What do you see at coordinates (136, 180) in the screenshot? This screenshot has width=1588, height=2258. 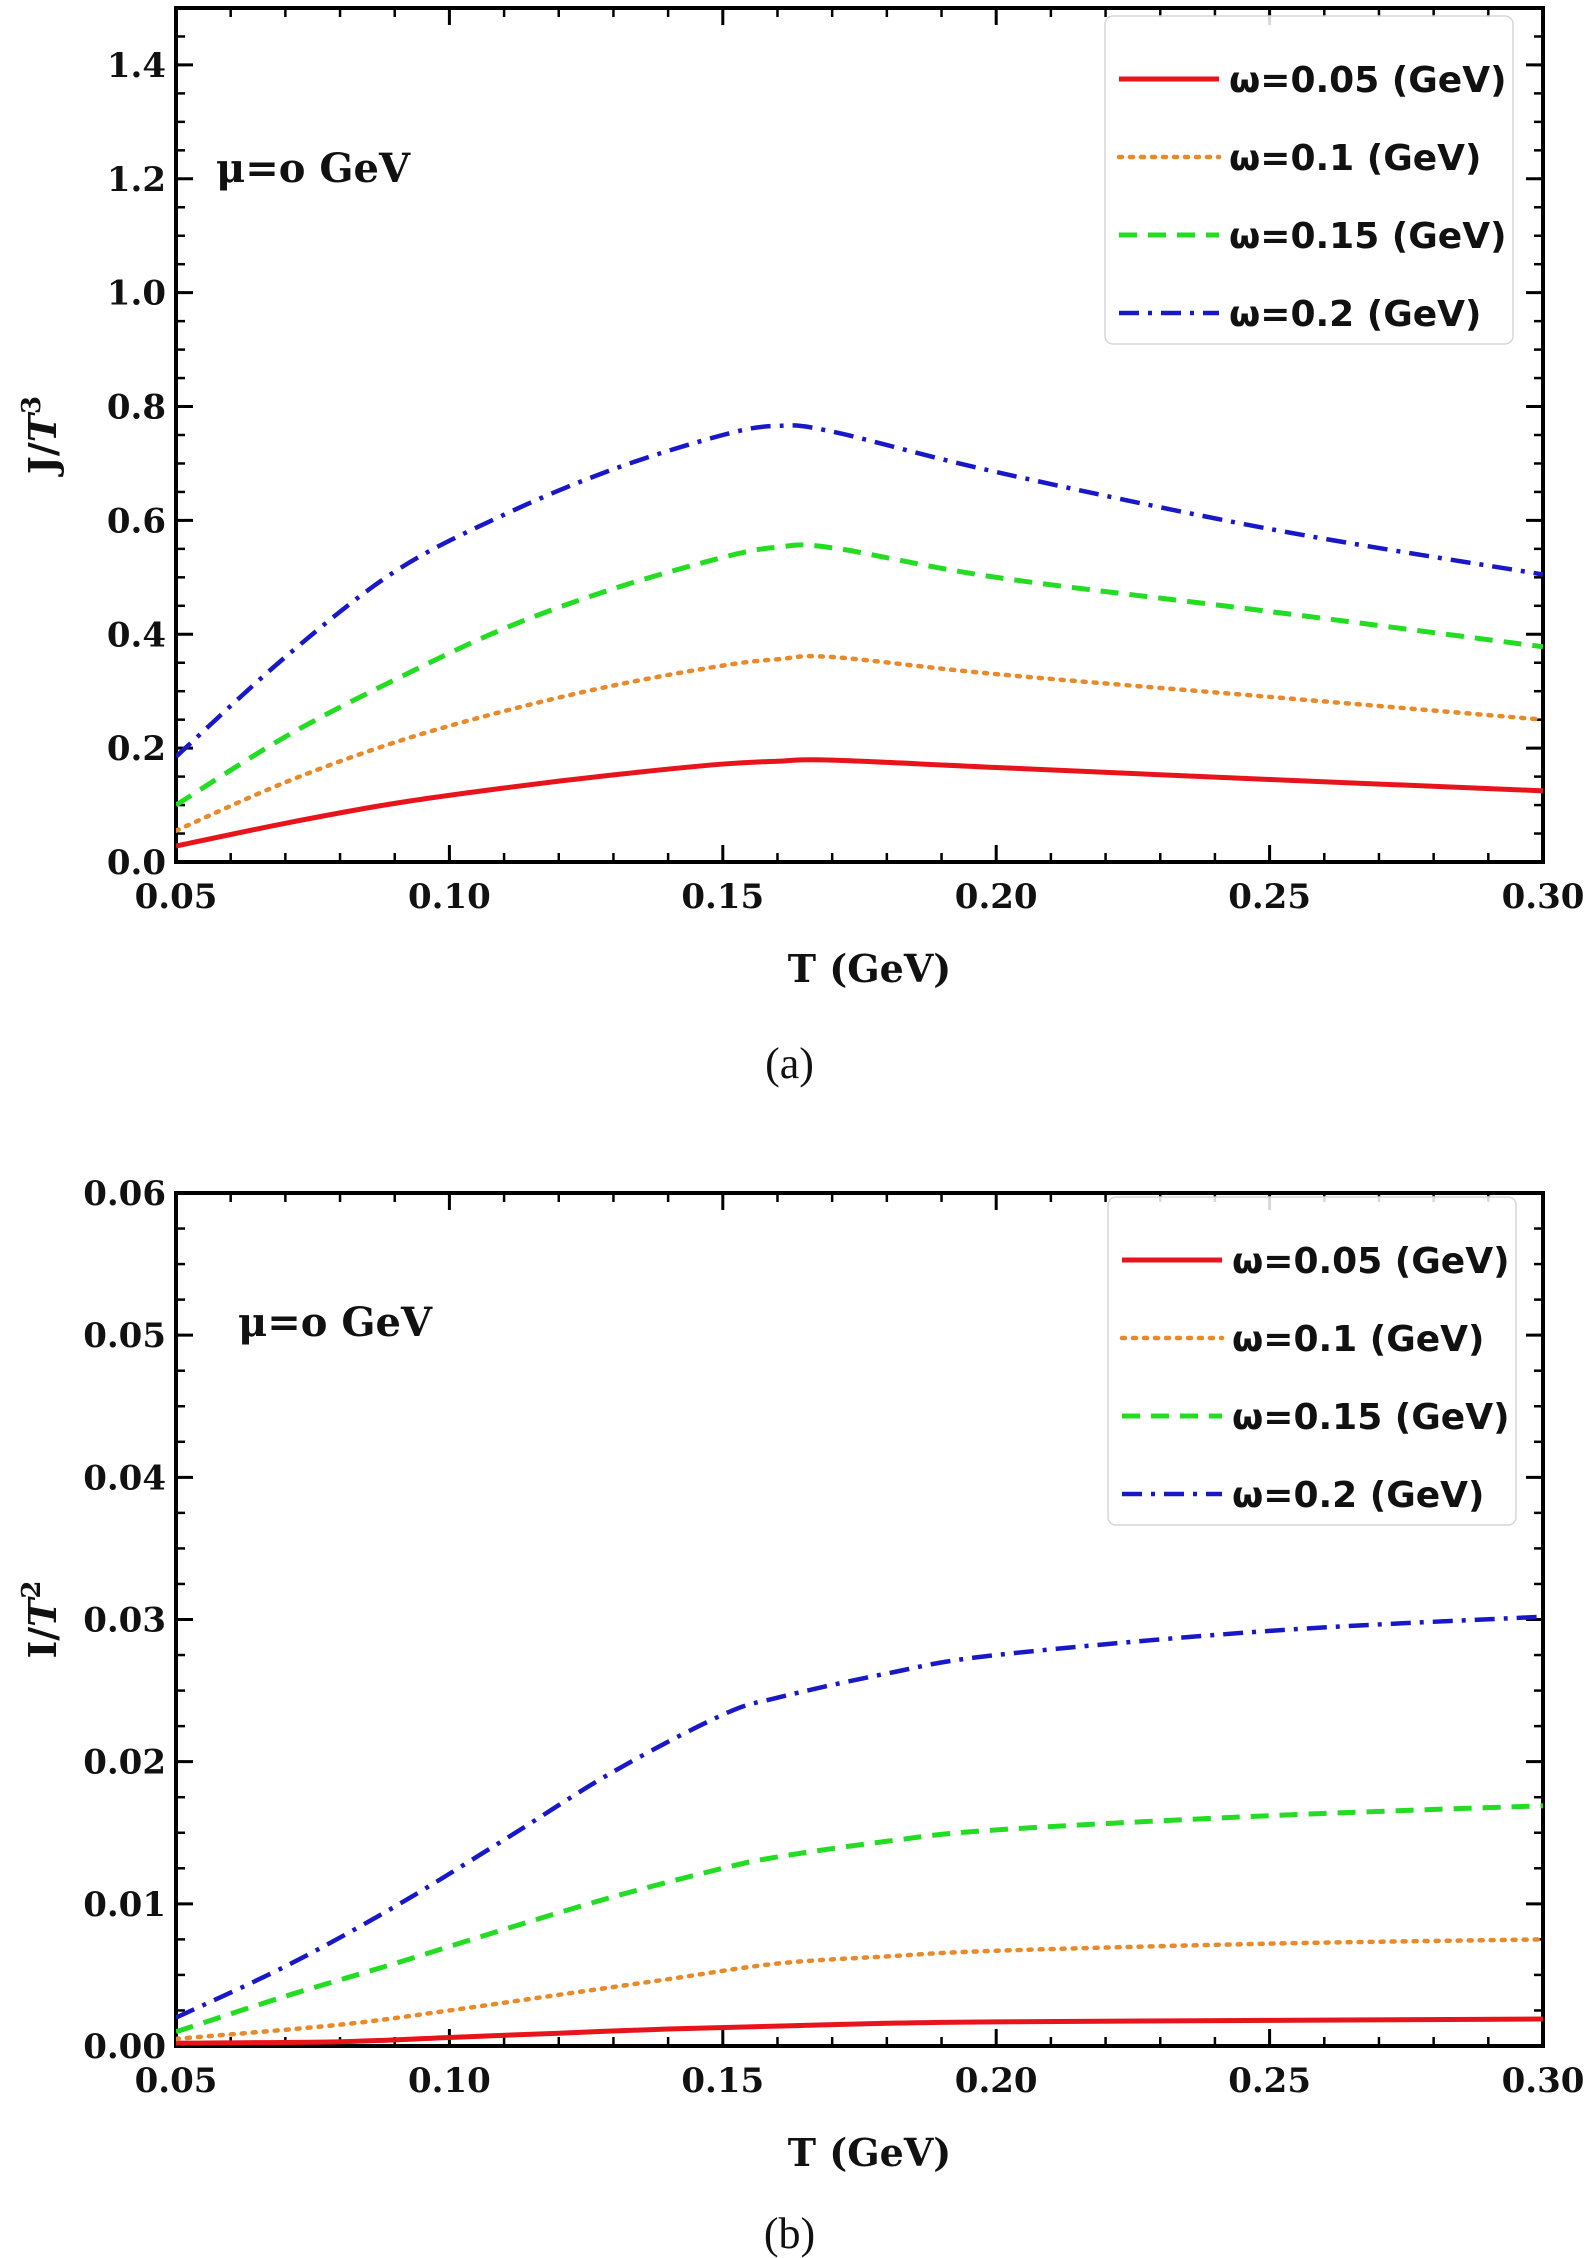 I see `y-tick-label: 1.2` at bounding box center [136, 180].